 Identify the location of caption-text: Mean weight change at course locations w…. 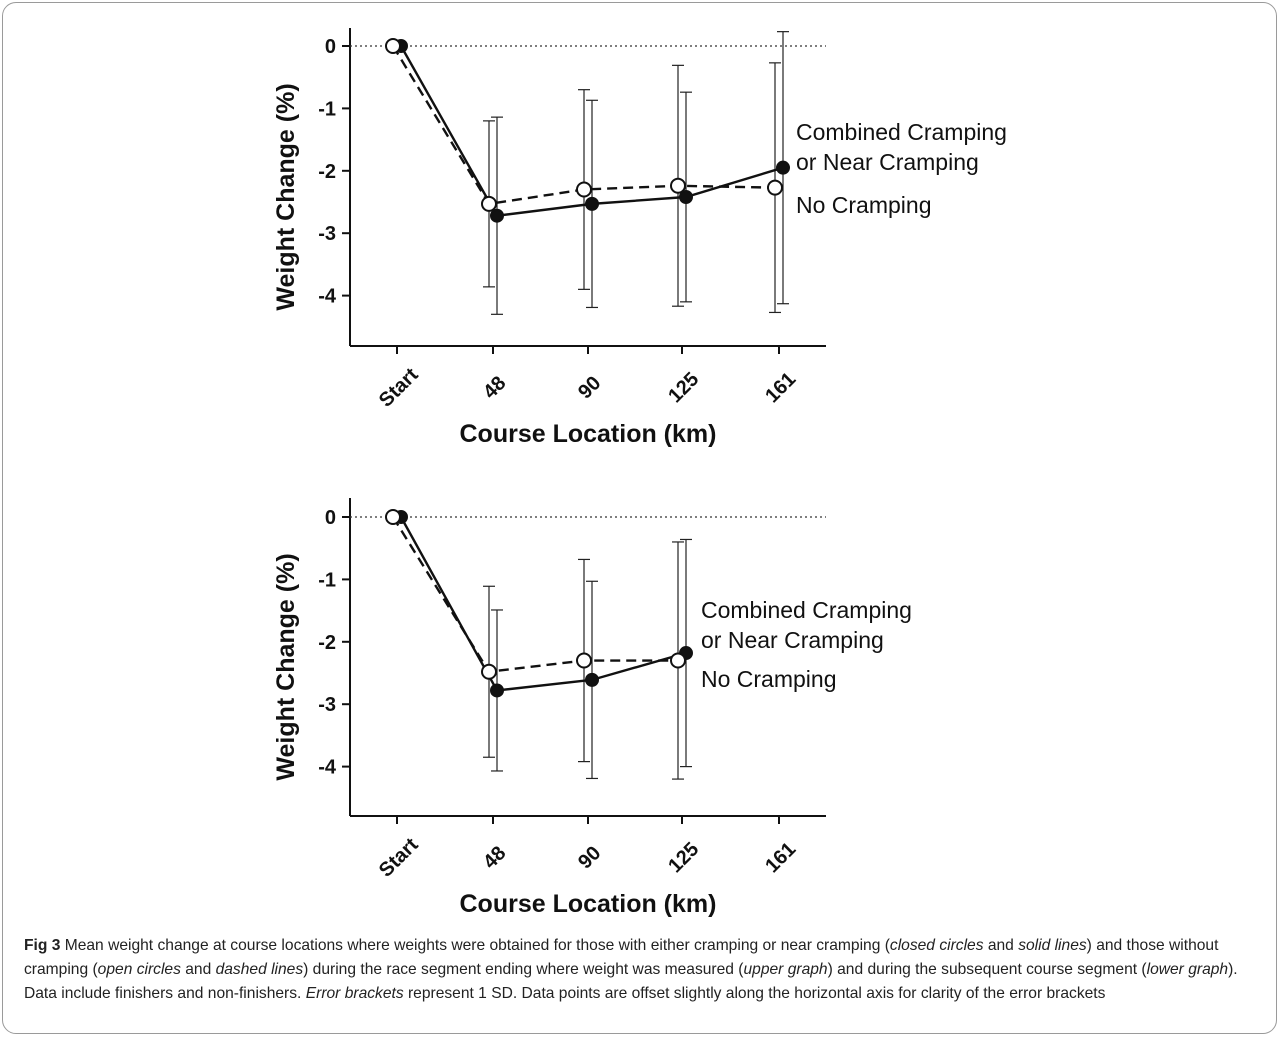
(475, 945).